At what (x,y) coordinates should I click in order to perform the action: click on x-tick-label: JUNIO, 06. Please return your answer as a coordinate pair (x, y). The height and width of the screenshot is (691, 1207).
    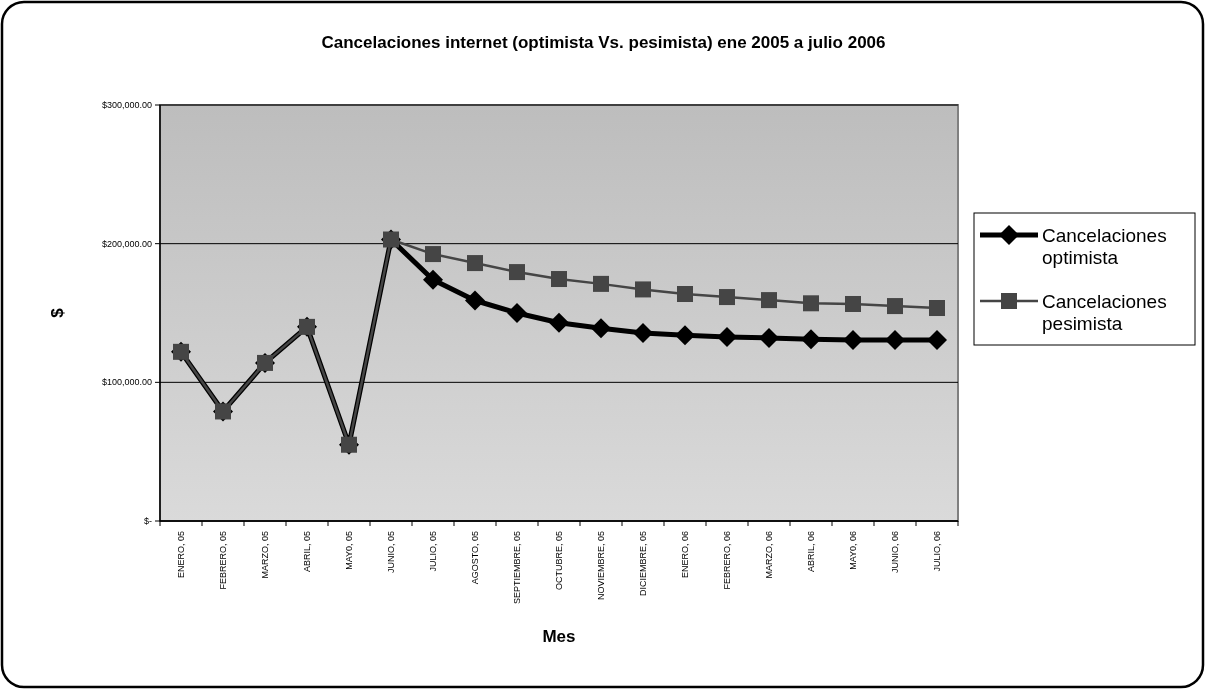
    Looking at the image, I should click on (895, 552).